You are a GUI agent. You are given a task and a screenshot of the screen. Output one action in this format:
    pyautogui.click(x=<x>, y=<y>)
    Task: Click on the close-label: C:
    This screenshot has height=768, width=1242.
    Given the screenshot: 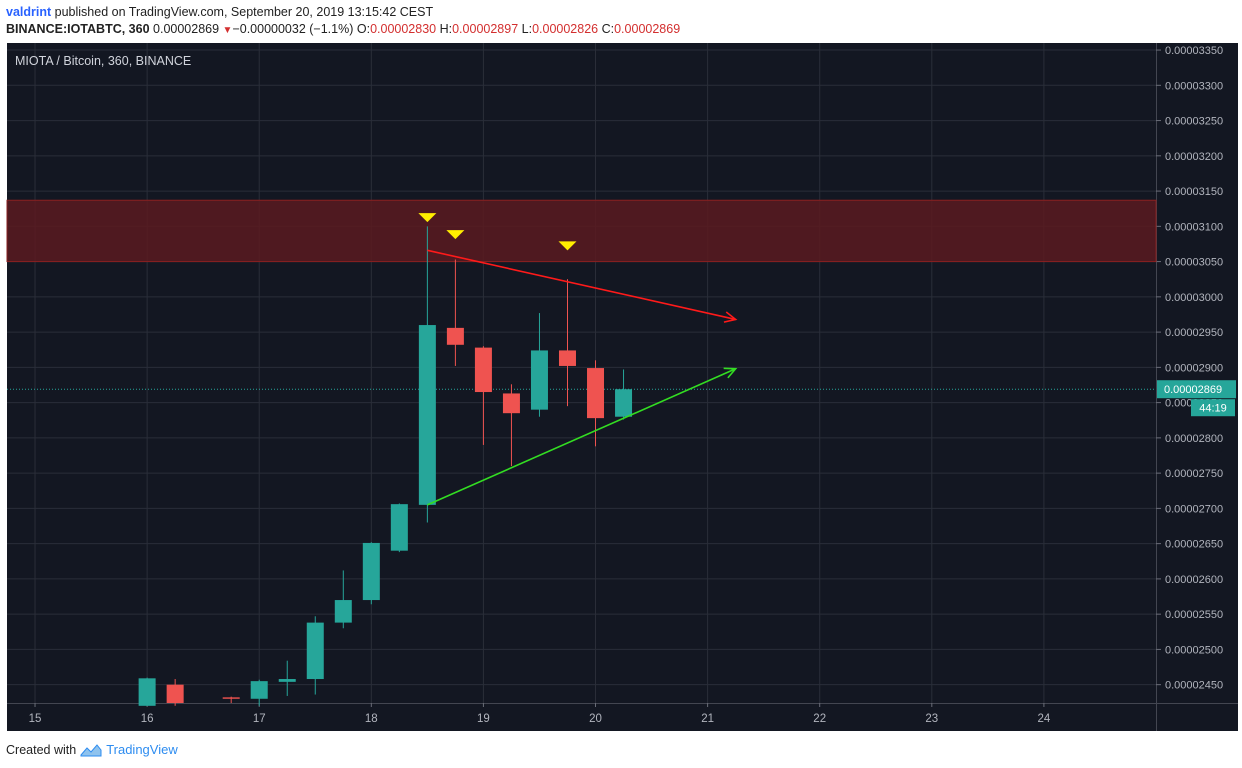 What is the action you would take?
    pyautogui.click(x=608, y=29)
    